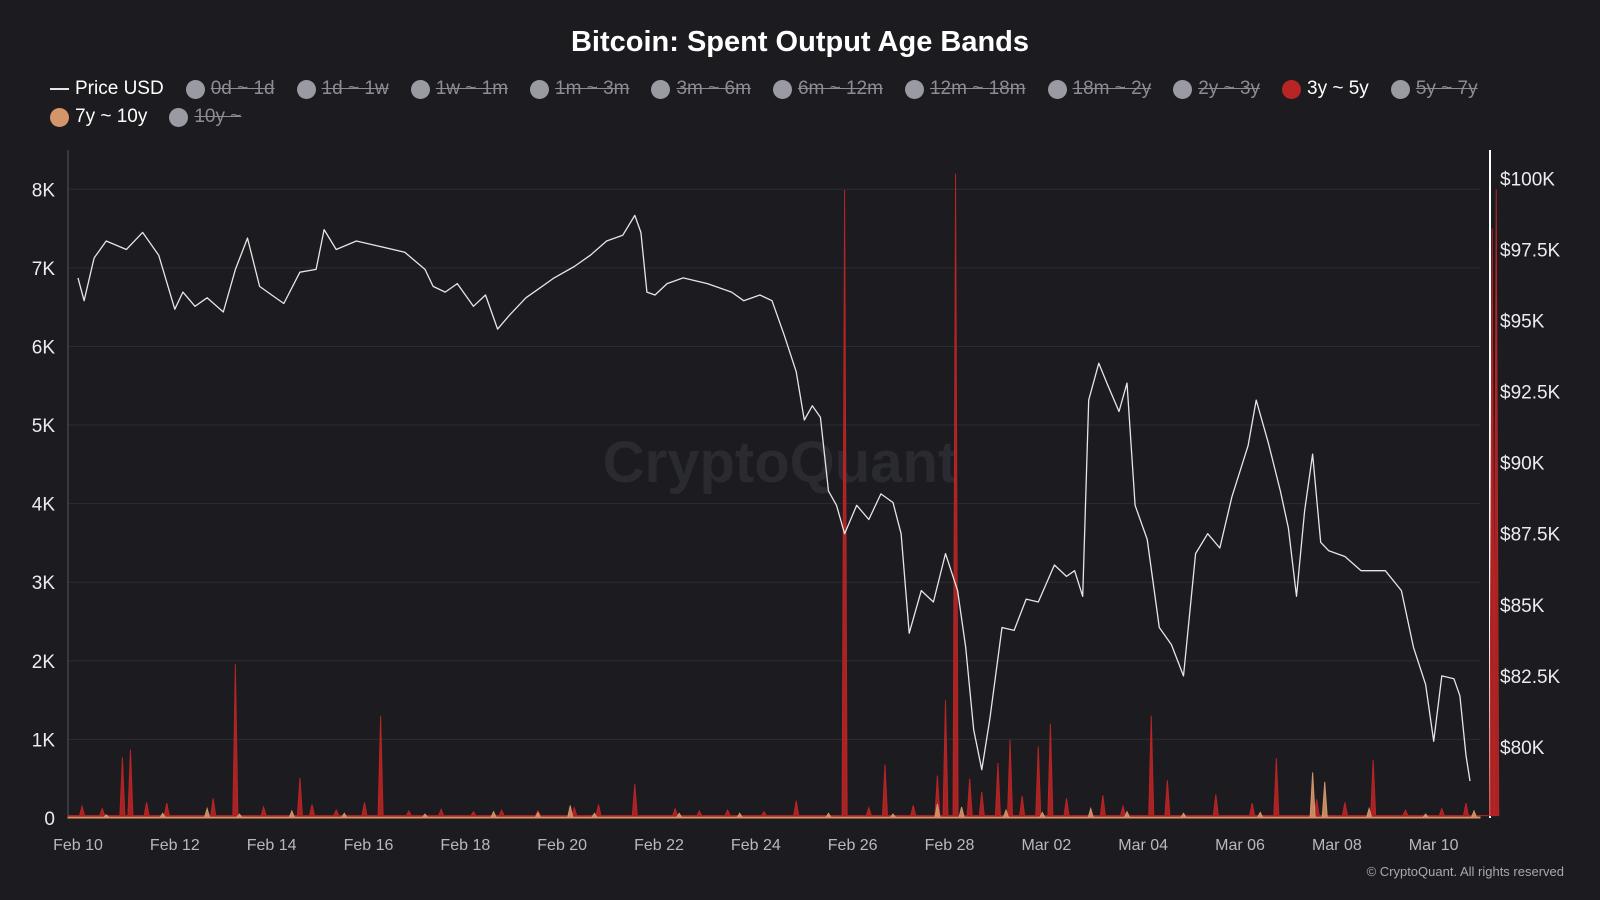 This screenshot has width=1600, height=900. Describe the element at coordinates (369, 845) in the screenshot. I see `x-tick-label: Feb 16` at that location.